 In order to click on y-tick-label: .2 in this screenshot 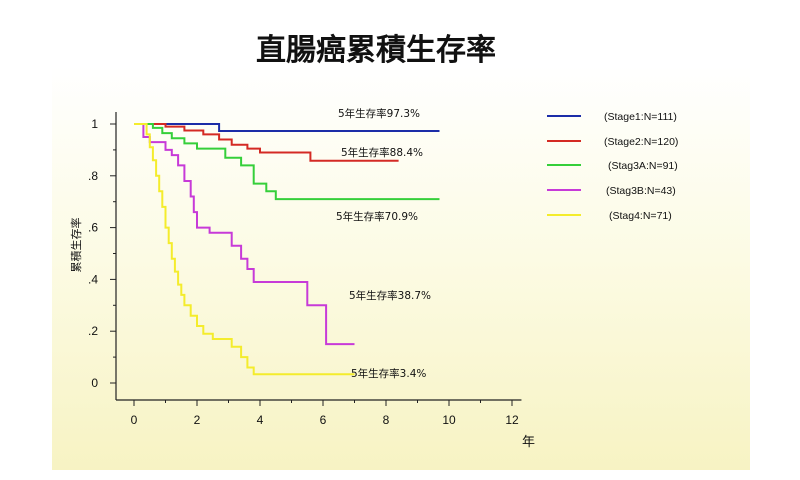, I will do `click(93, 331)`.